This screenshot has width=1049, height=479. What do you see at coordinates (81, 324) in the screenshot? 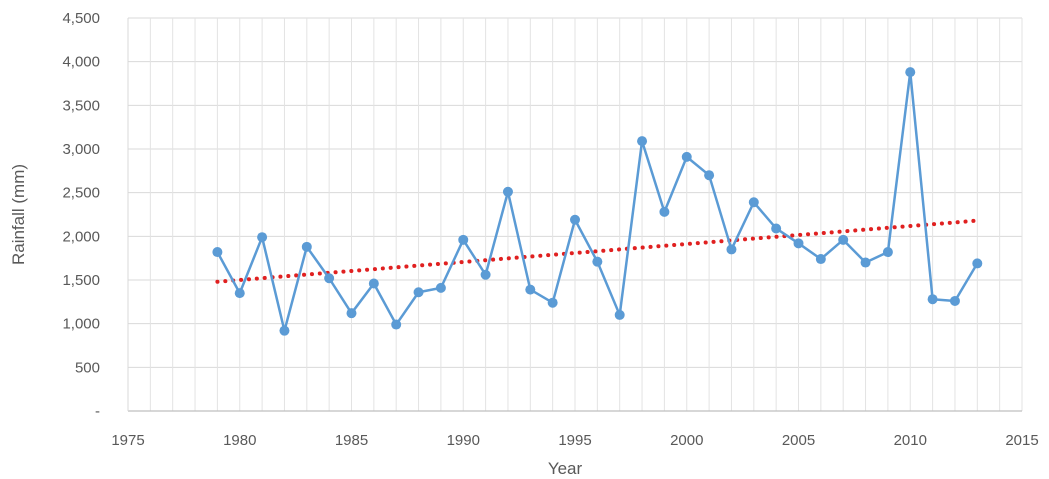
I see `y-tick-label: 1,000` at bounding box center [81, 324].